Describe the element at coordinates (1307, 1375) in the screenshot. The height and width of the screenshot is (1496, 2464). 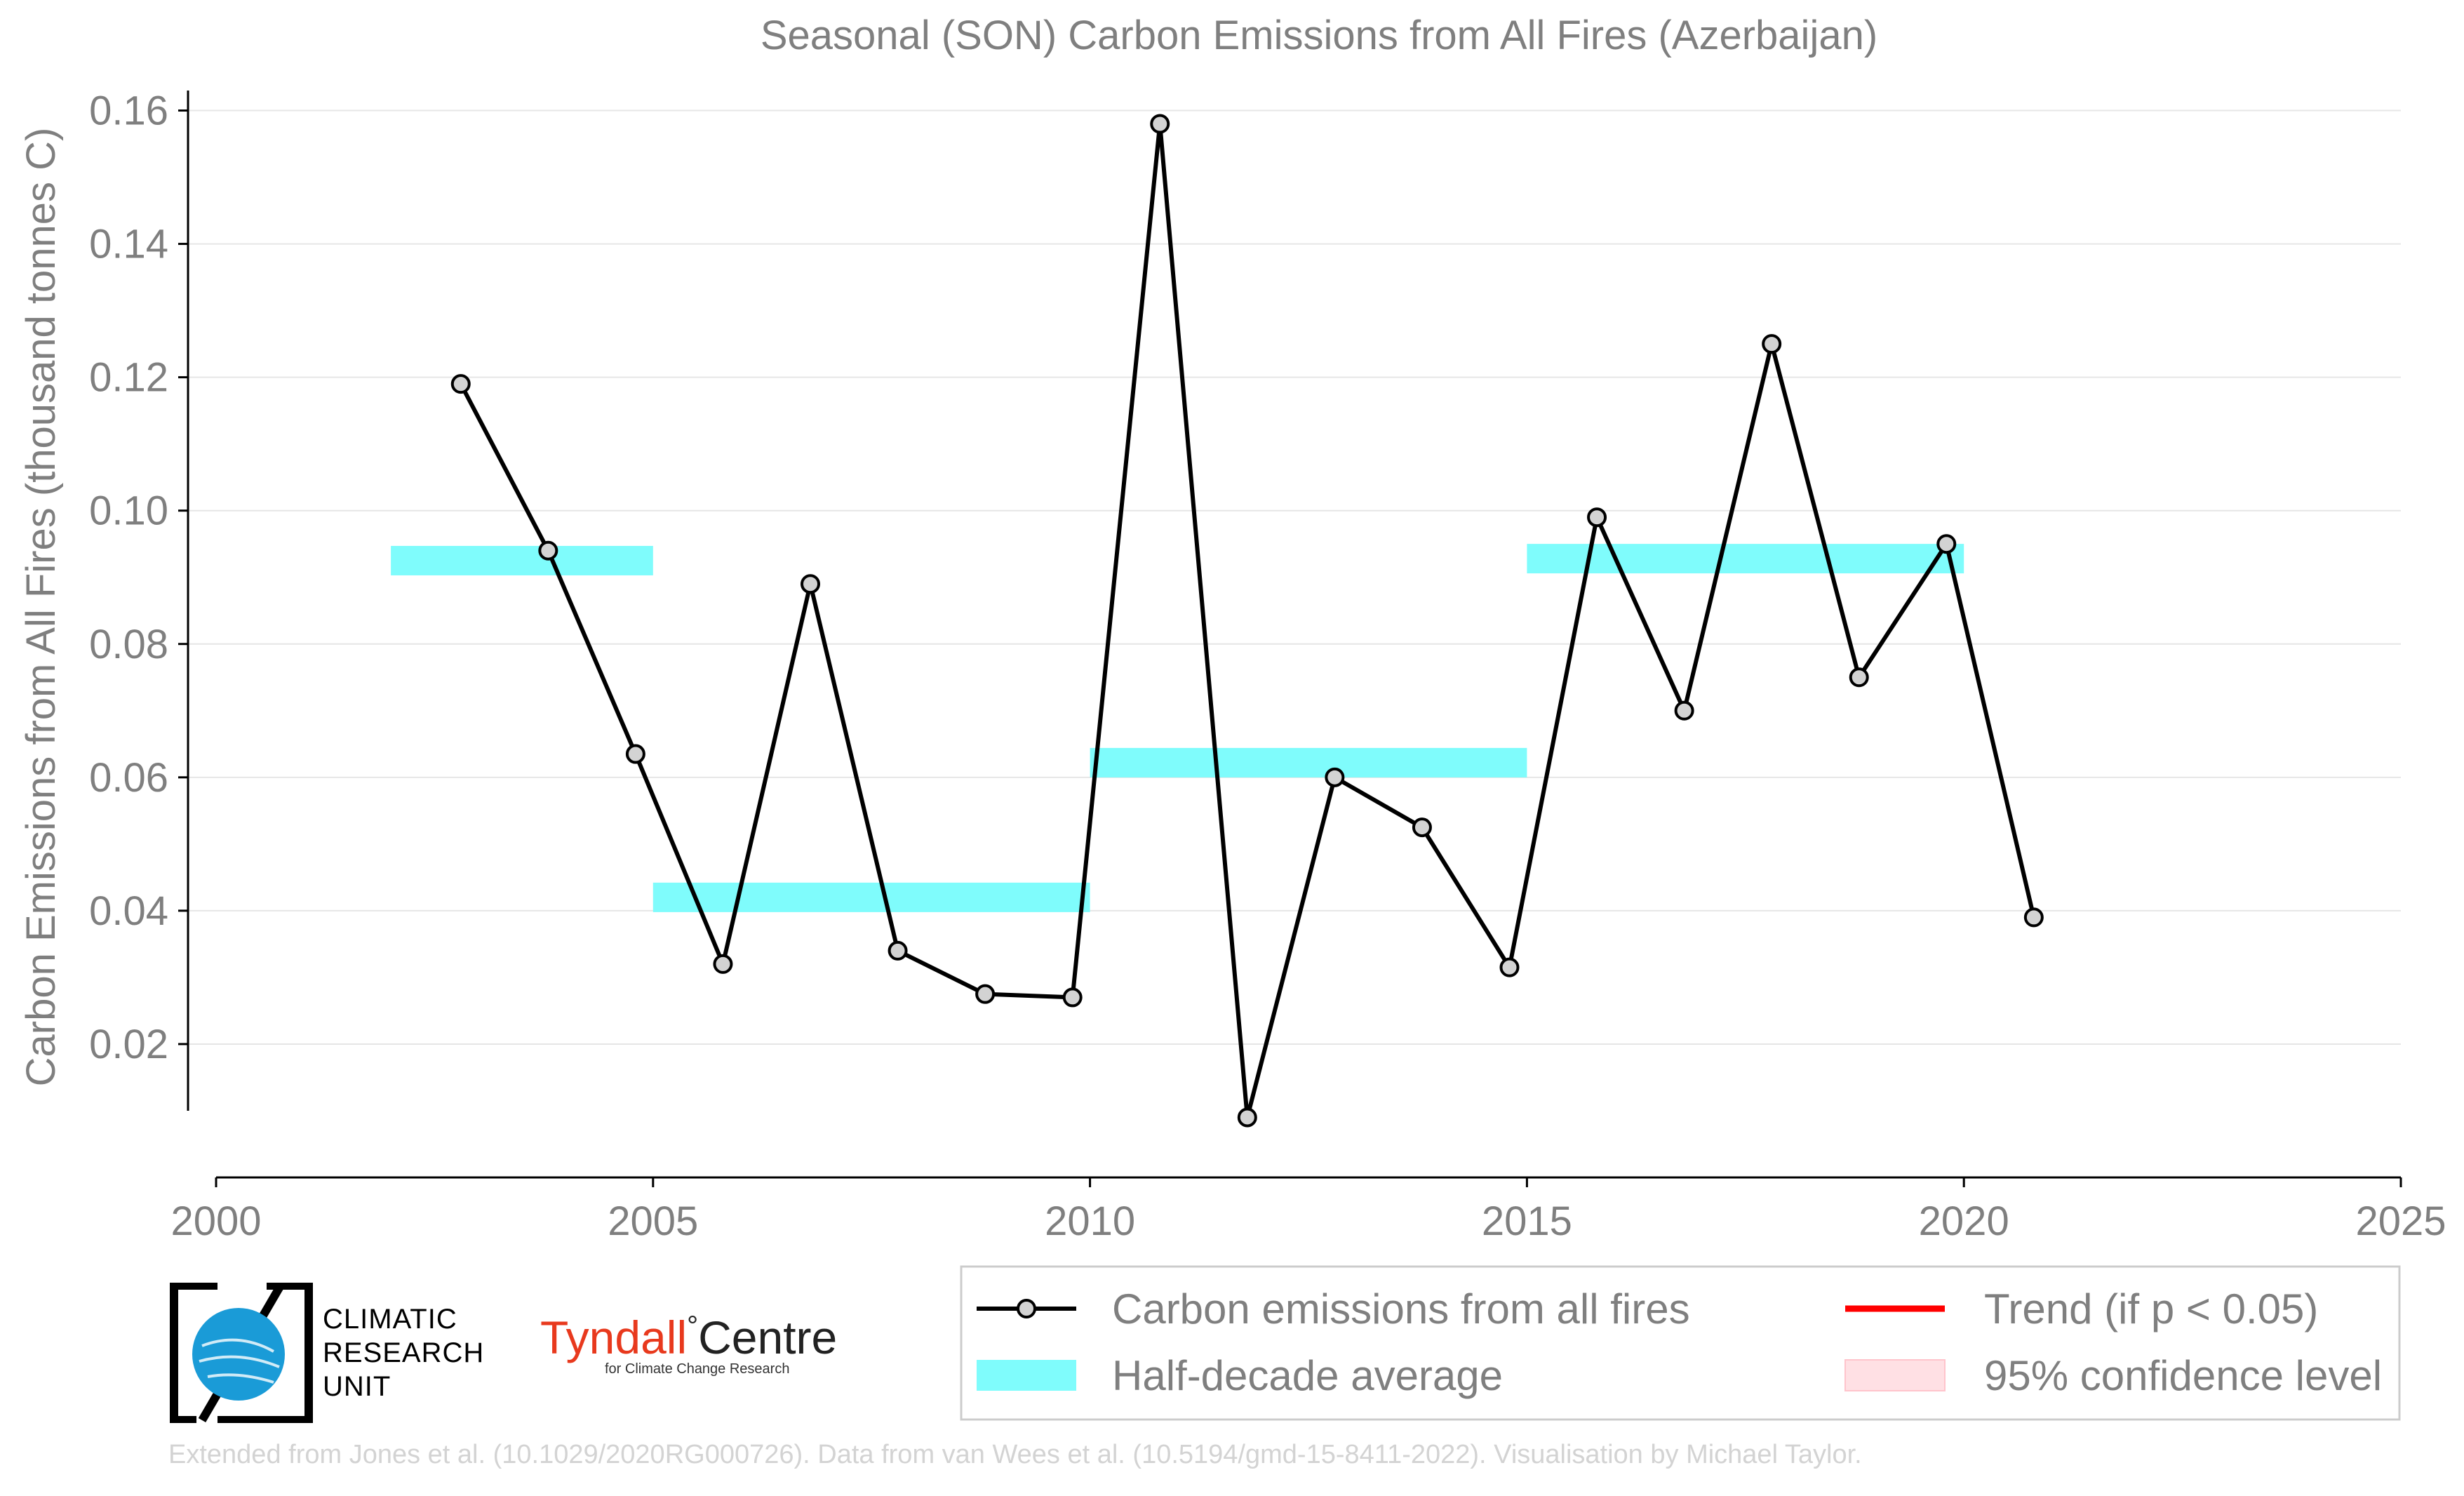
I see `legend-label: Half-decade average` at that location.